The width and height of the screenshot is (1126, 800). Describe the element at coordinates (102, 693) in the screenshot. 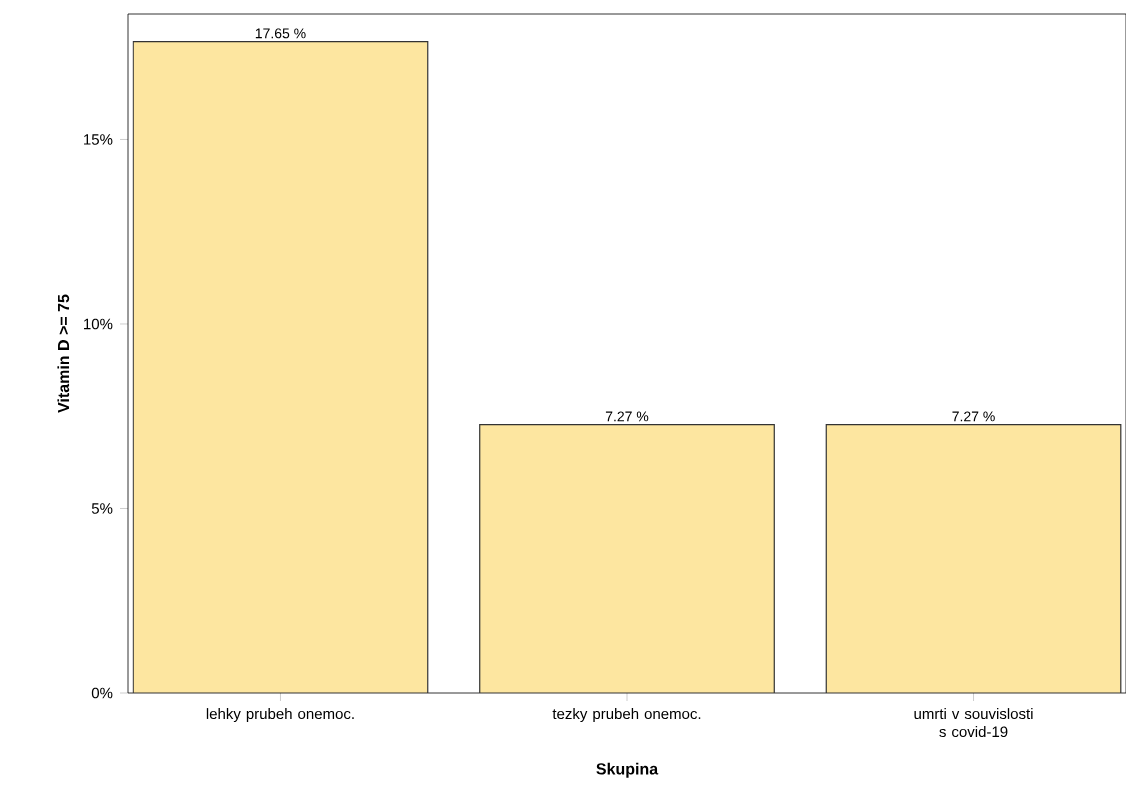

I see `y-tick-label: 0%` at that location.